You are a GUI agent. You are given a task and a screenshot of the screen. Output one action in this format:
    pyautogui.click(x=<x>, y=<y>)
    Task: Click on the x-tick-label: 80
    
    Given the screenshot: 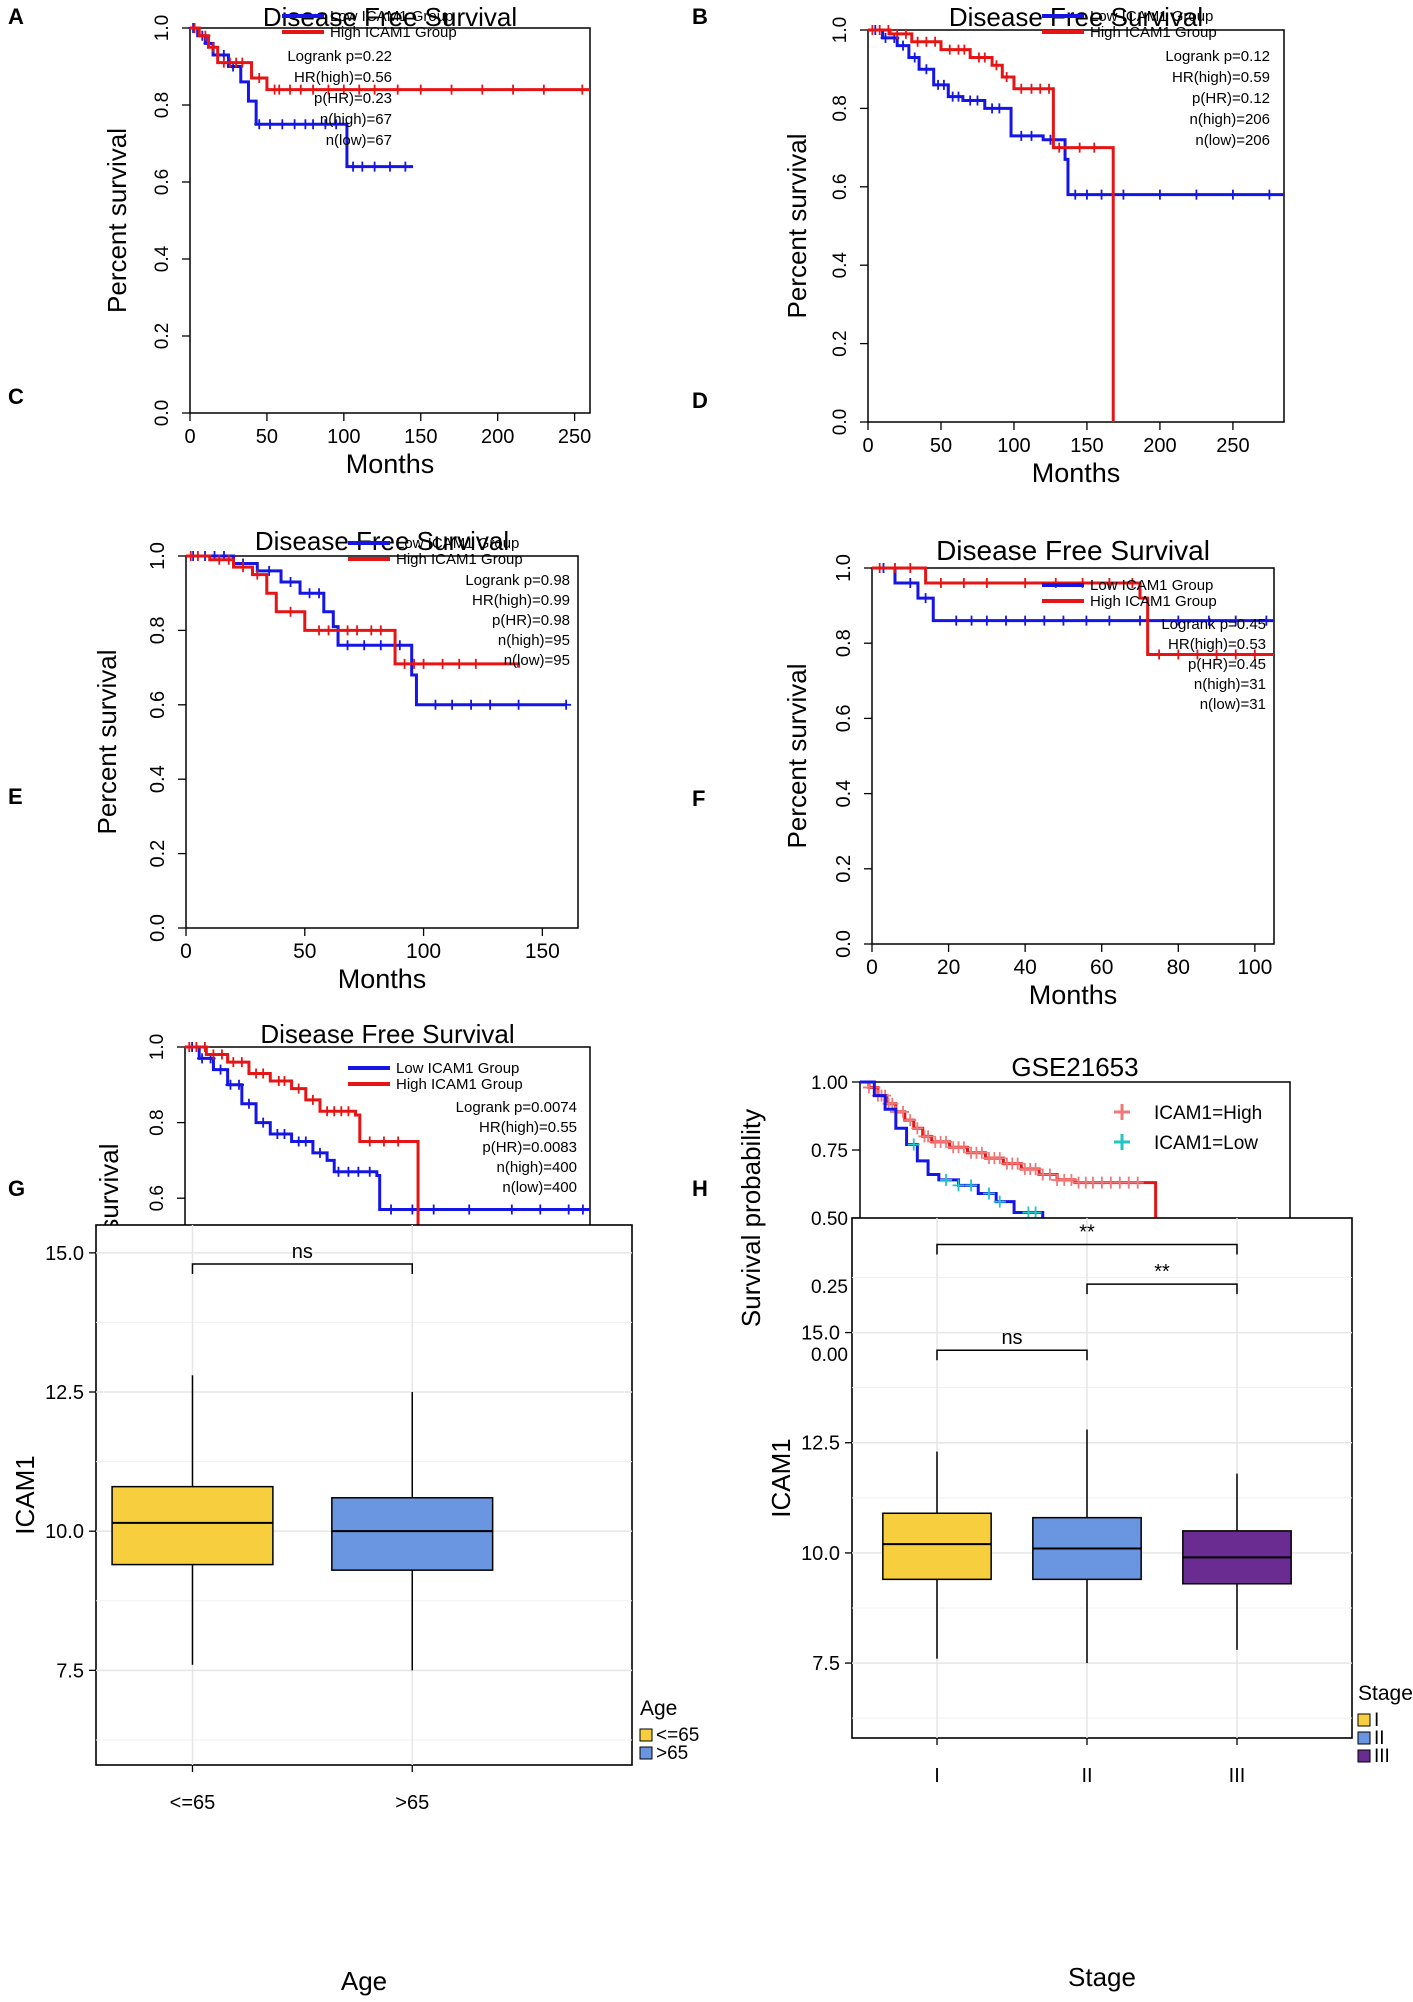 What is the action you would take?
    pyautogui.click(x=1178, y=967)
    